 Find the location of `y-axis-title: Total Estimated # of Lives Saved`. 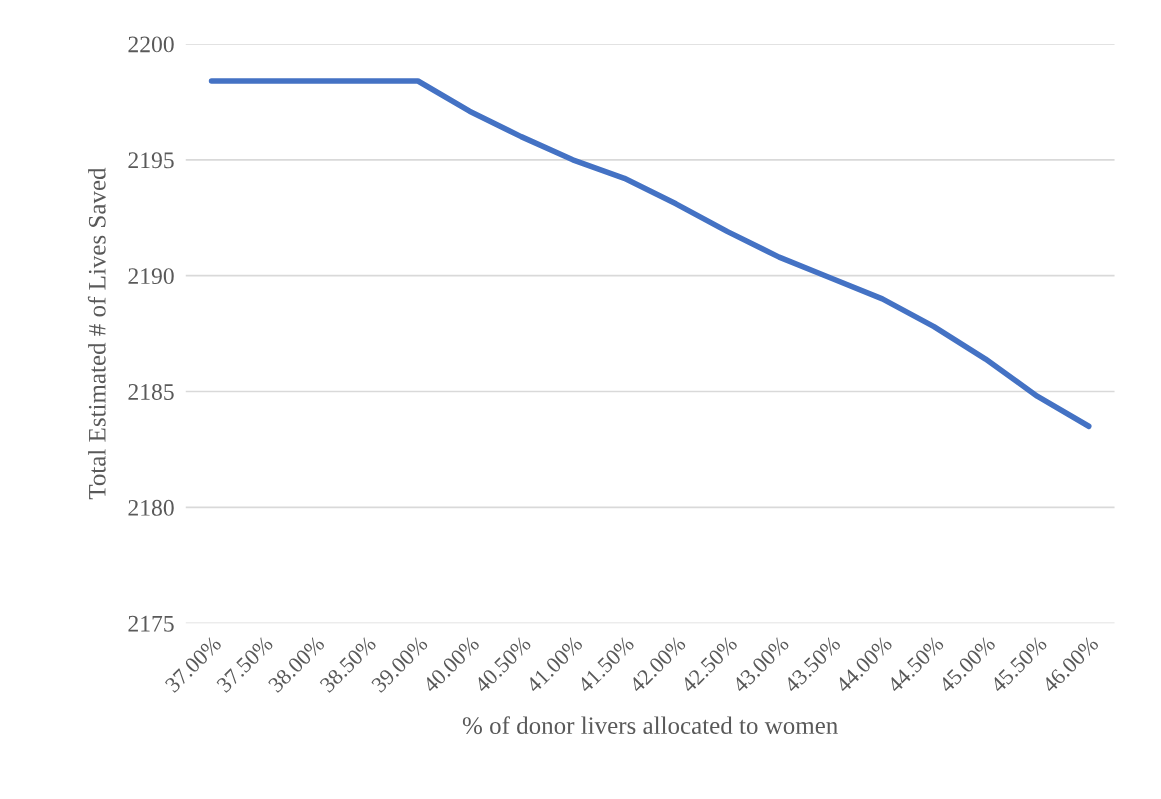

y-axis-title: Total Estimated # of Lives Saved is located at coordinates (96, 333).